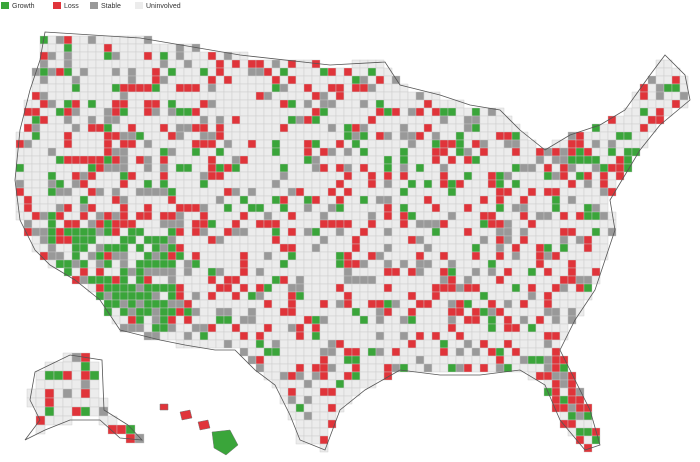  What do you see at coordinates (204, 425) in the screenshot?
I see `island` at bounding box center [204, 425].